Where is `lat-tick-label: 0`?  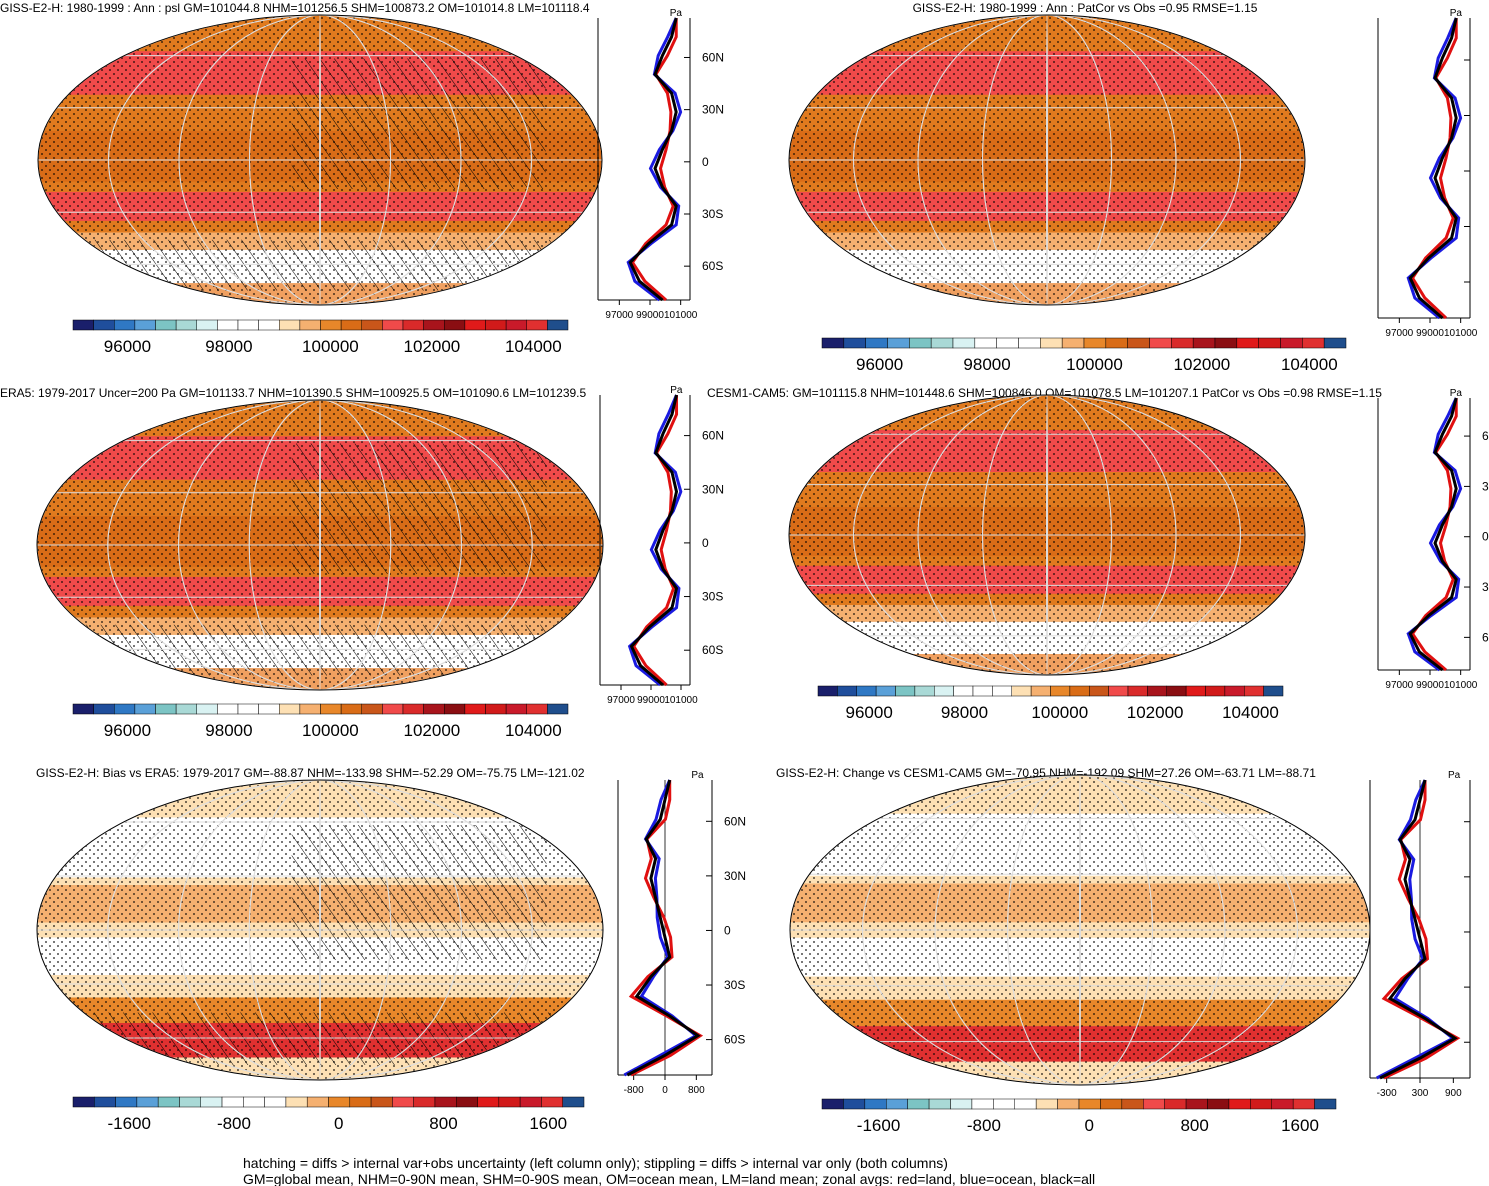
lat-tick-label: 0 is located at coordinates (705, 162).